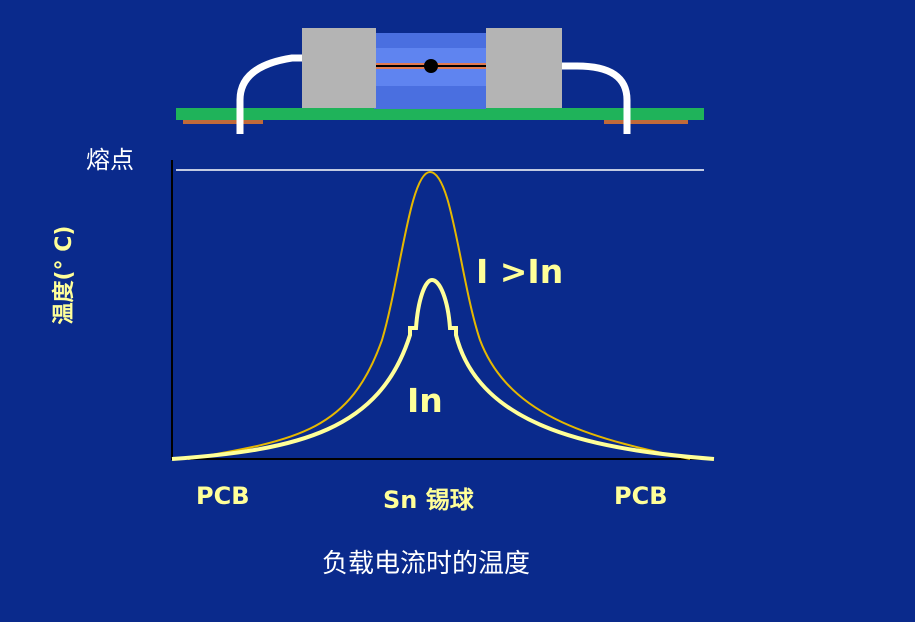 The width and height of the screenshot is (915, 622). Describe the element at coordinates (641, 496) in the screenshot. I see `x-label-pcb-right: PCB` at that location.